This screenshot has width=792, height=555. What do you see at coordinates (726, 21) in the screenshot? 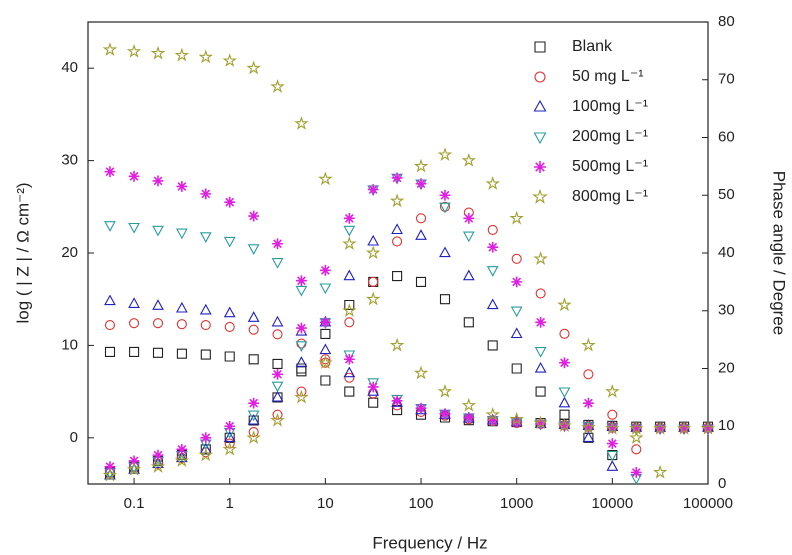
I see `y2-tick-label: 80` at bounding box center [726, 21].